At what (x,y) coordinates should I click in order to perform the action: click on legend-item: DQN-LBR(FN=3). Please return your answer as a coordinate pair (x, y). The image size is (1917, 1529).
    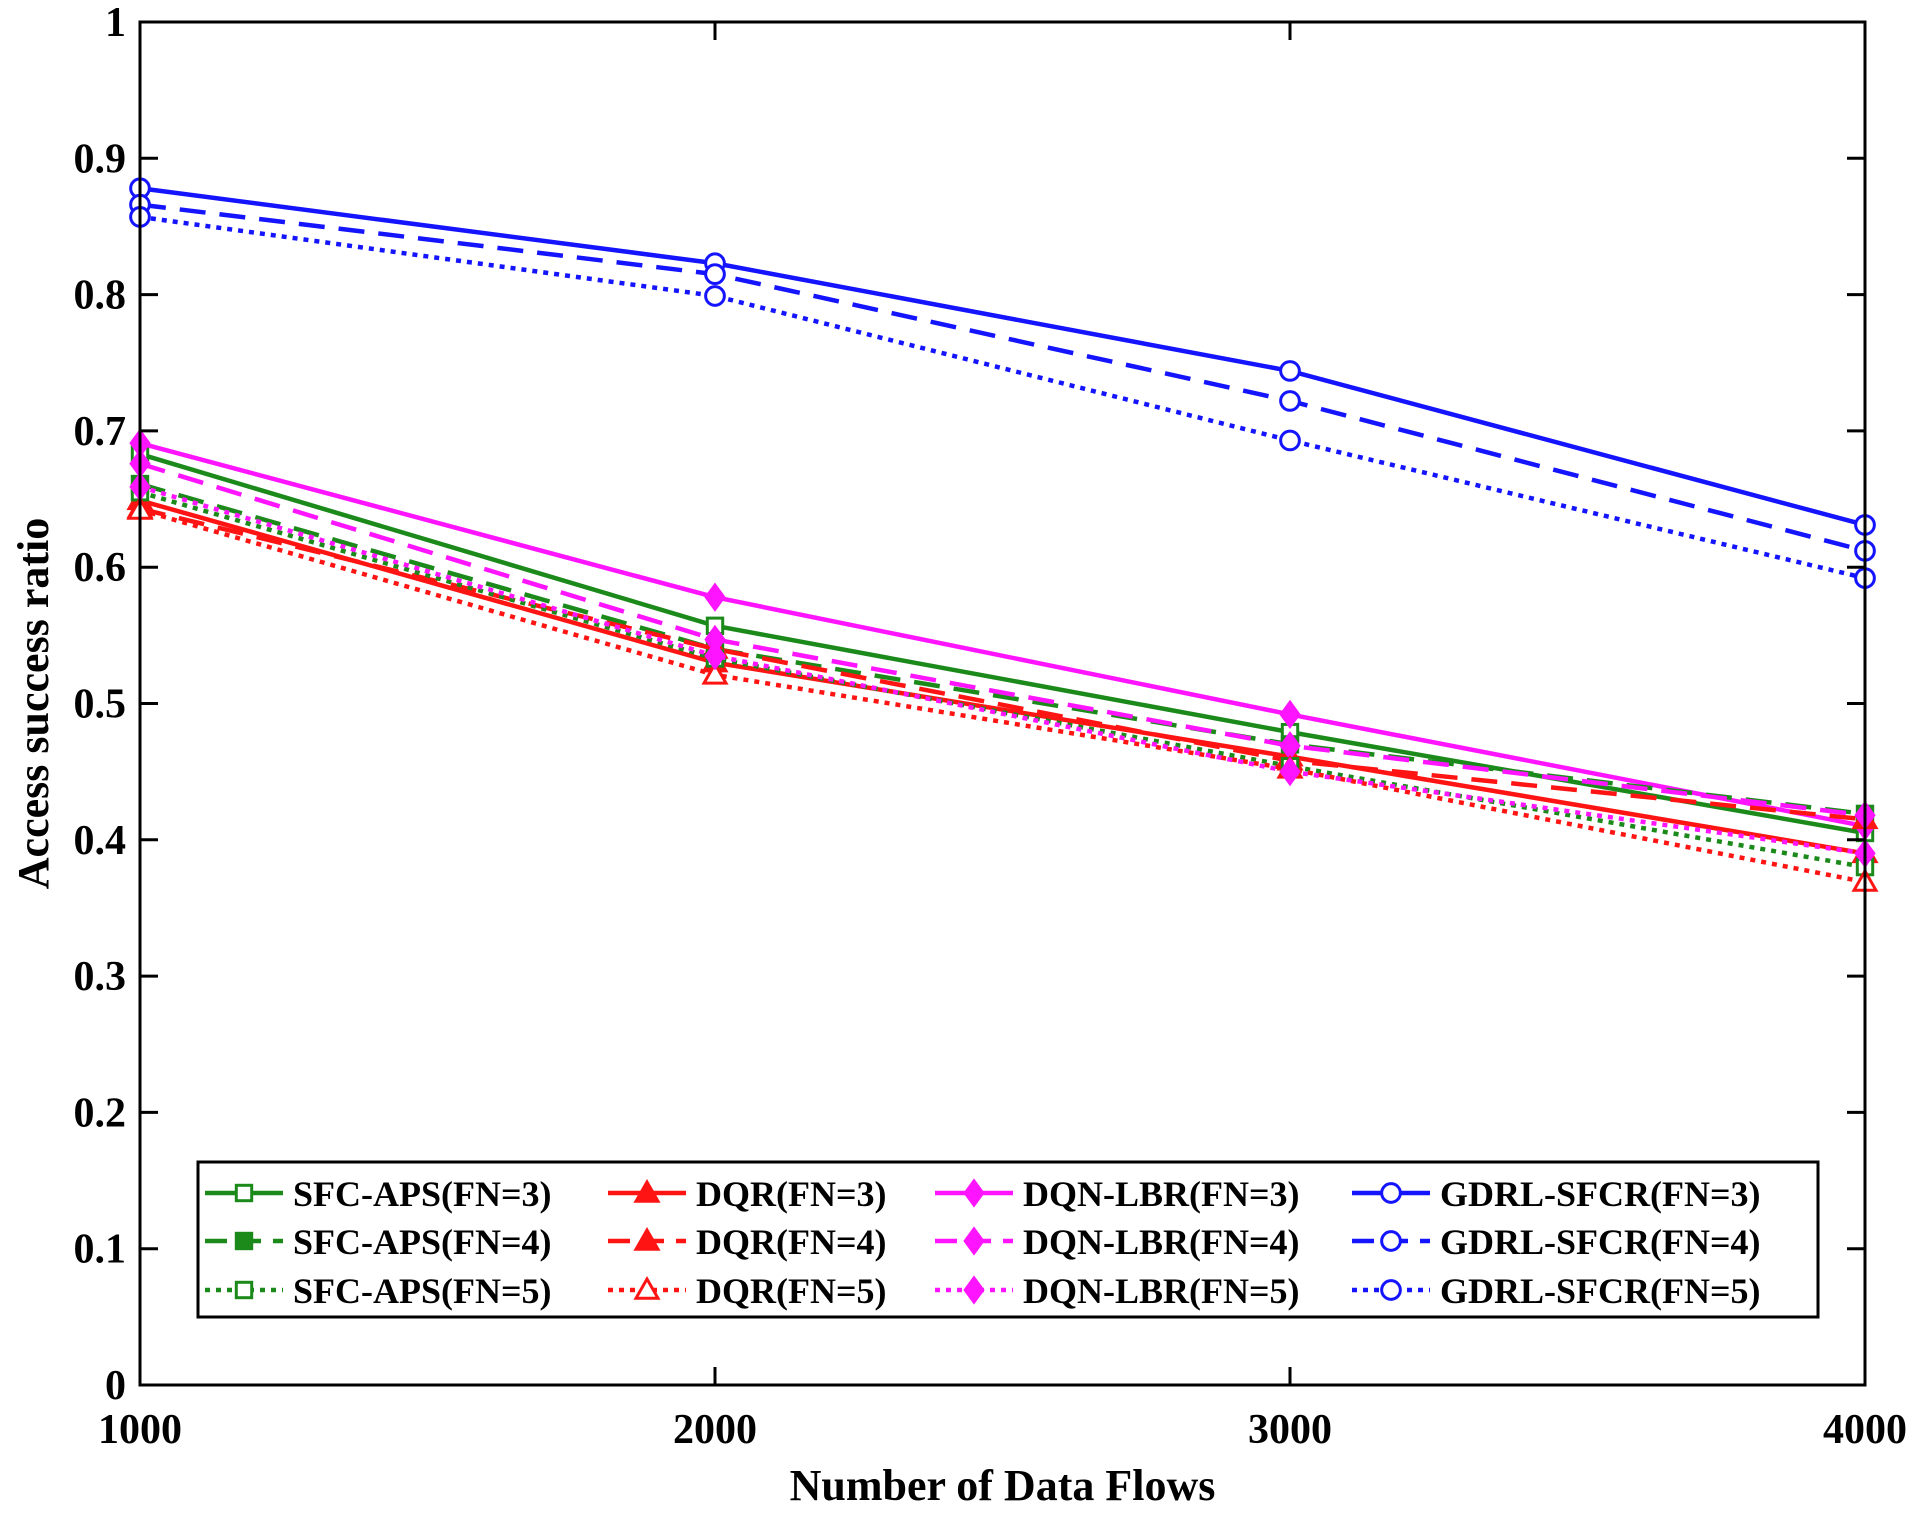
    Looking at the image, I should click on (1117, 1194).